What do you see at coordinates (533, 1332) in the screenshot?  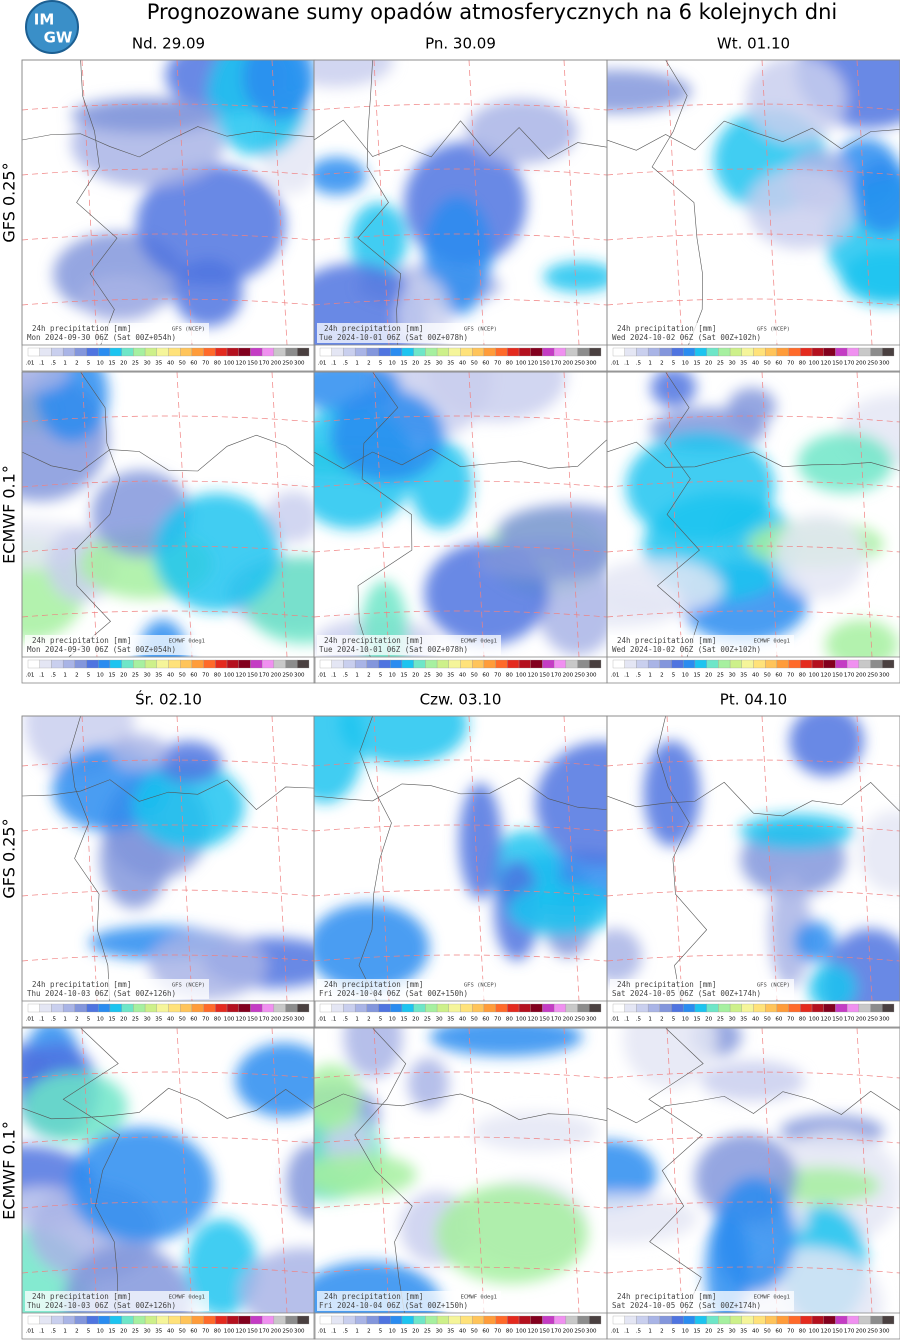 I see `colorbar-label: 120` at bounding box center [533, 1332].